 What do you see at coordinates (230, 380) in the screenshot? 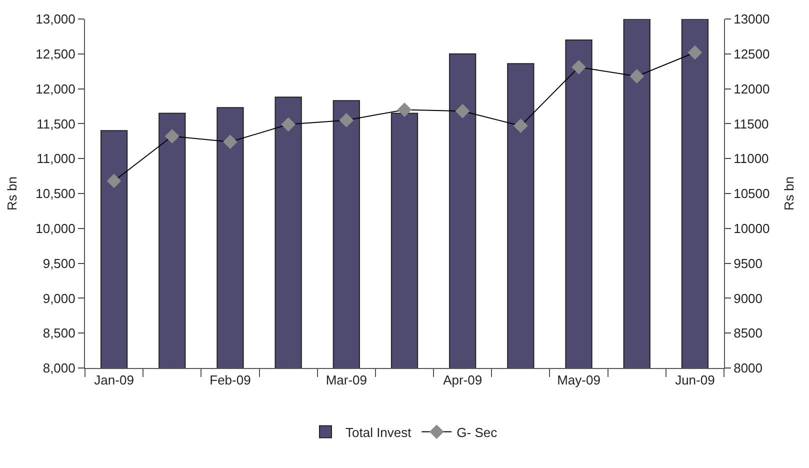
I see `x-tick-label: Feb-09` at bounding box center [230, 380].